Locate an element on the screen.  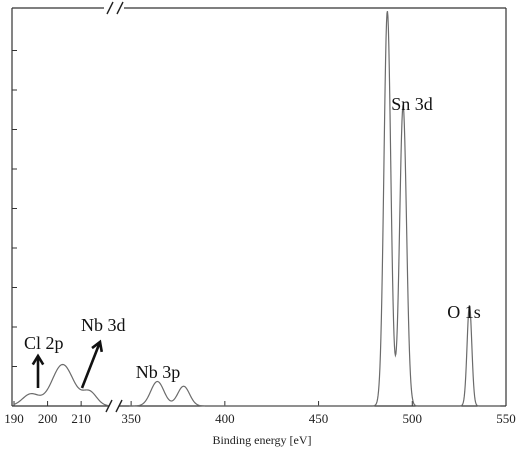
x-tick-label-200: 200 is located at coordinates (48, 418).